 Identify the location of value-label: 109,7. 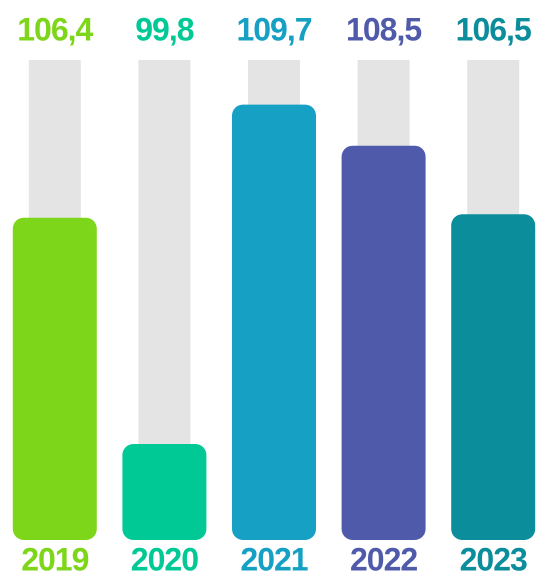
(273, 29).